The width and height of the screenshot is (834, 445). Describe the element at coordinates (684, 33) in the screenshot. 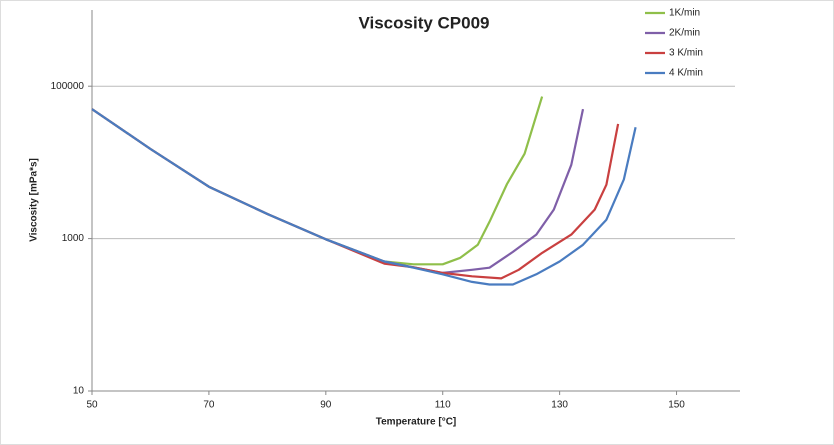

I see `legend-label: 2K/min` at that location.